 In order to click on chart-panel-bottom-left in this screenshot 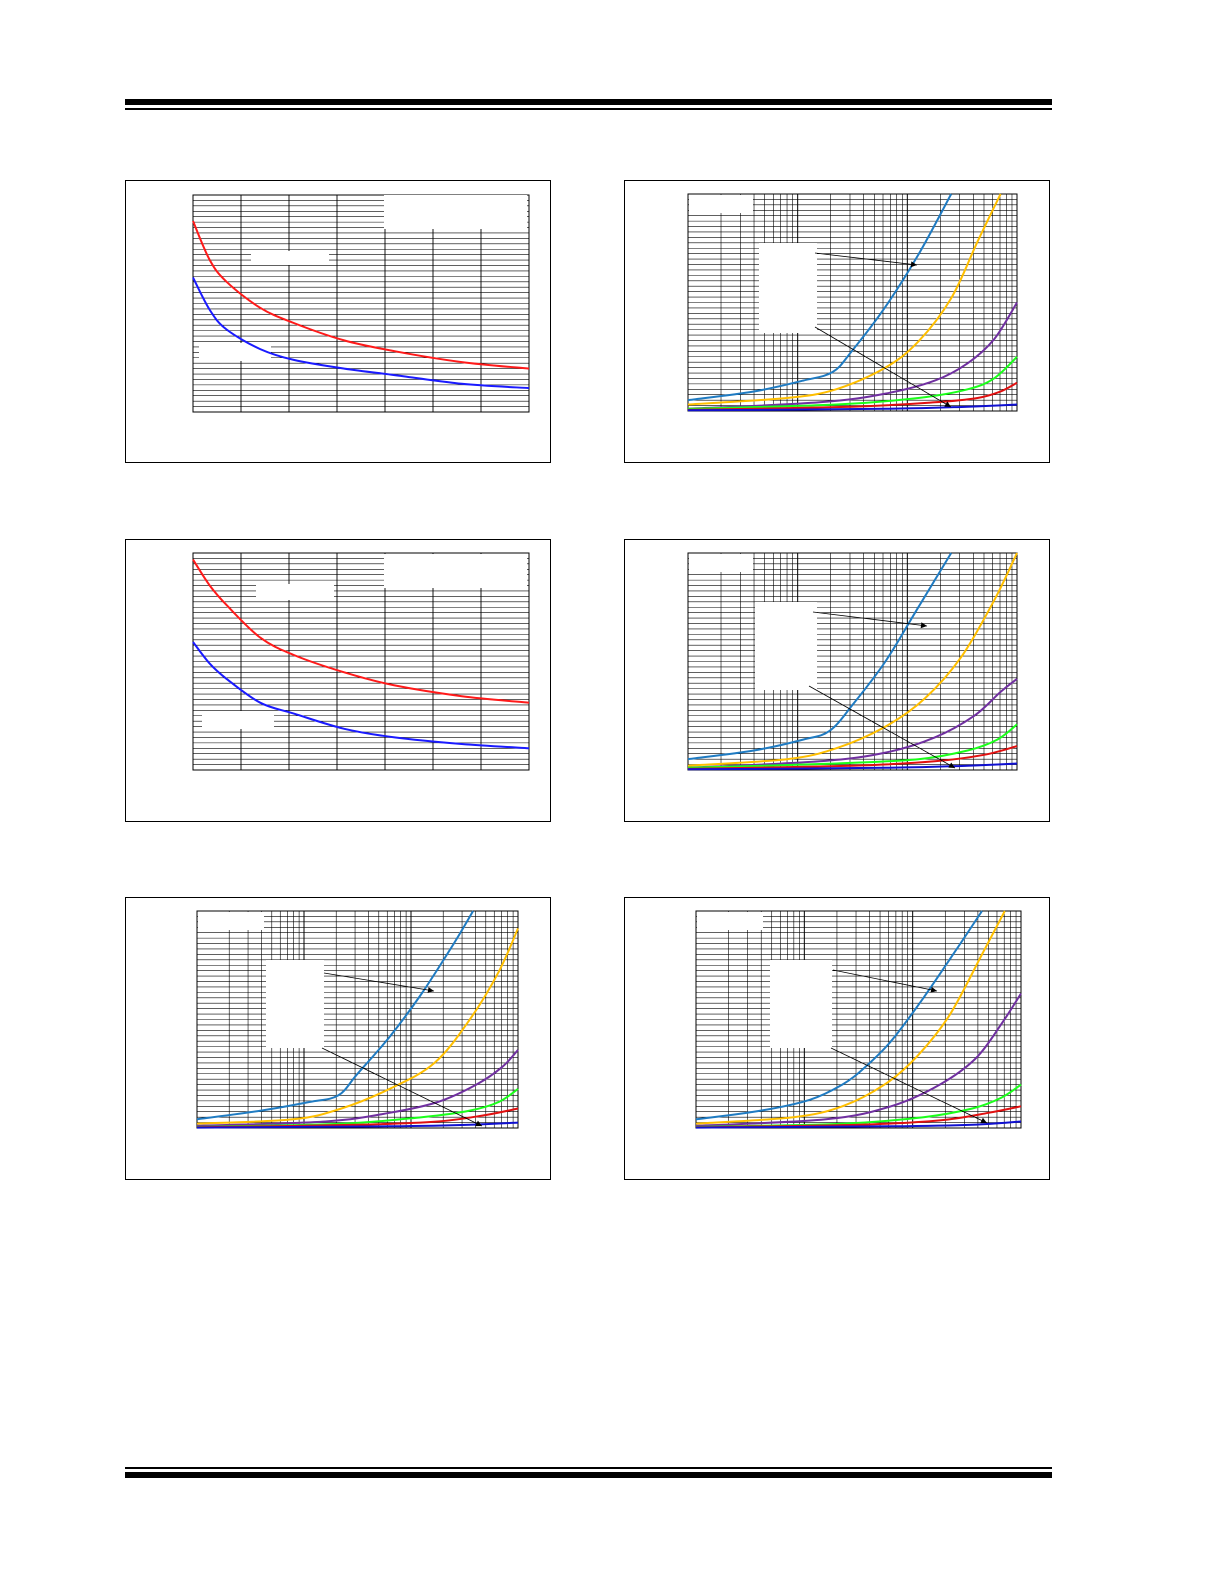, I will do `click(338, 1038)`.